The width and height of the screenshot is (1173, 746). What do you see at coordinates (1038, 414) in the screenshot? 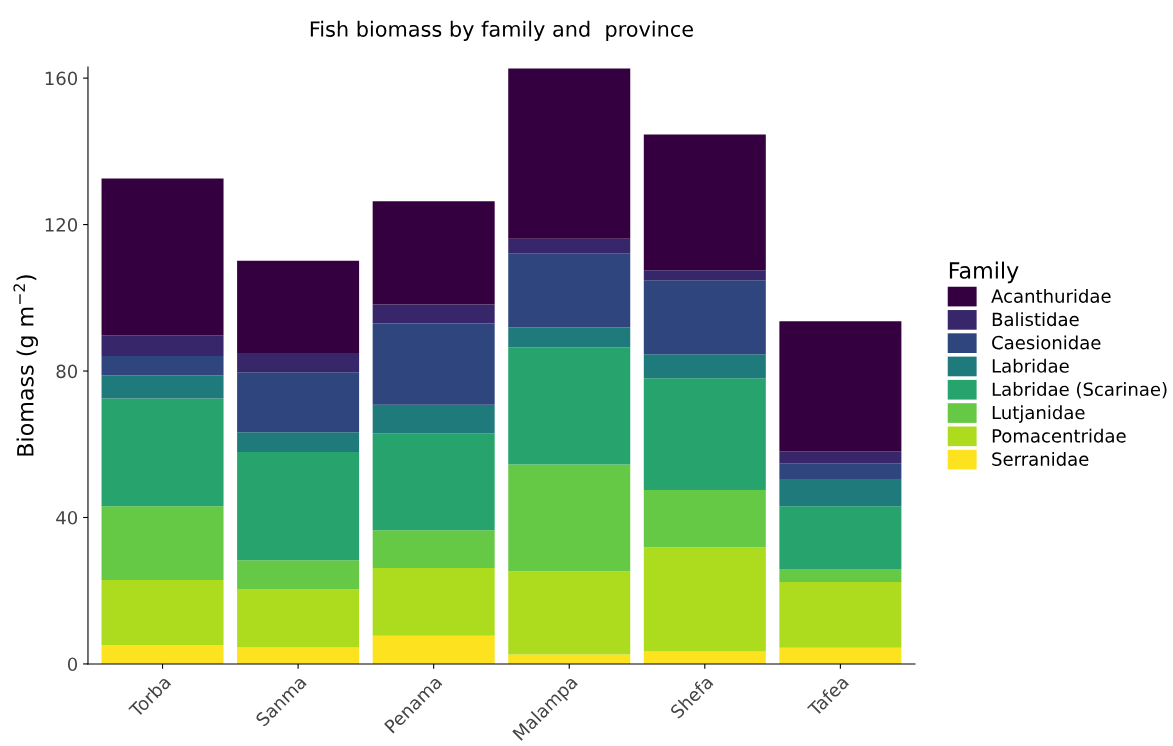
I see `legend-label: Lutjanidae` at bounding box center [1038, 414].